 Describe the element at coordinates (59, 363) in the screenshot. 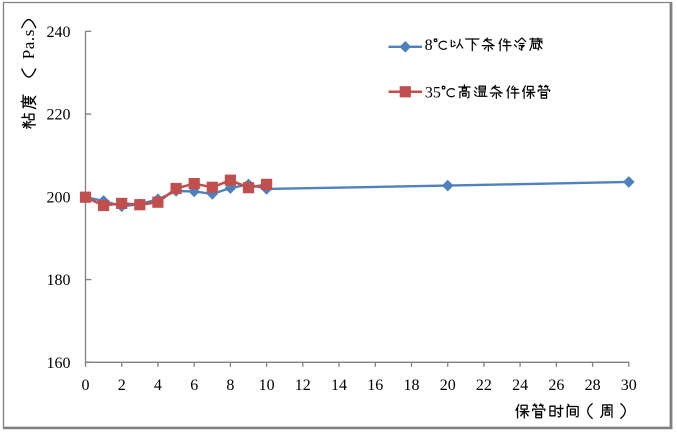

I see `svg-text: 160` at that location.